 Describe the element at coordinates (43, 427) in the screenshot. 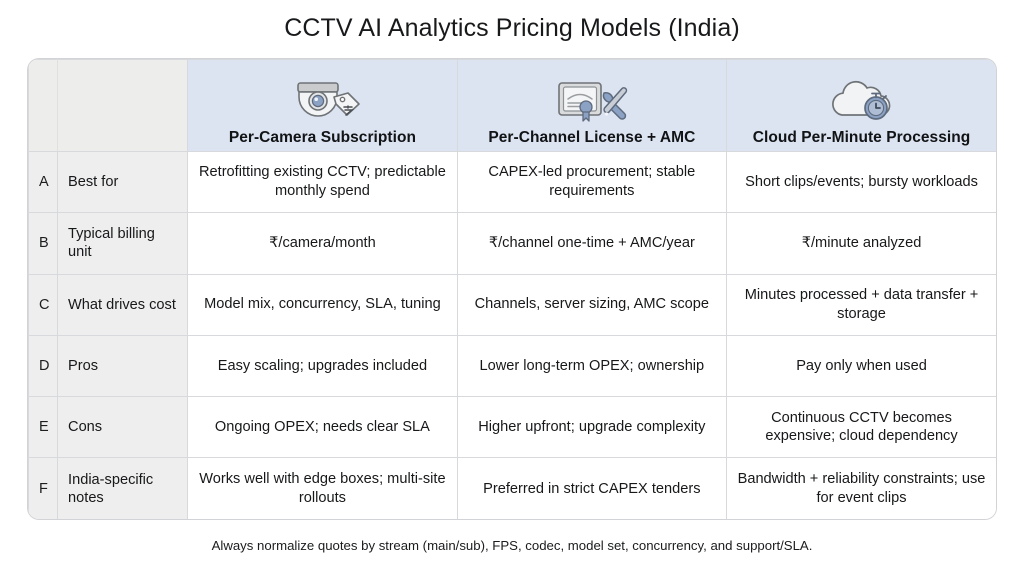

I see `row-index: E` at that location.